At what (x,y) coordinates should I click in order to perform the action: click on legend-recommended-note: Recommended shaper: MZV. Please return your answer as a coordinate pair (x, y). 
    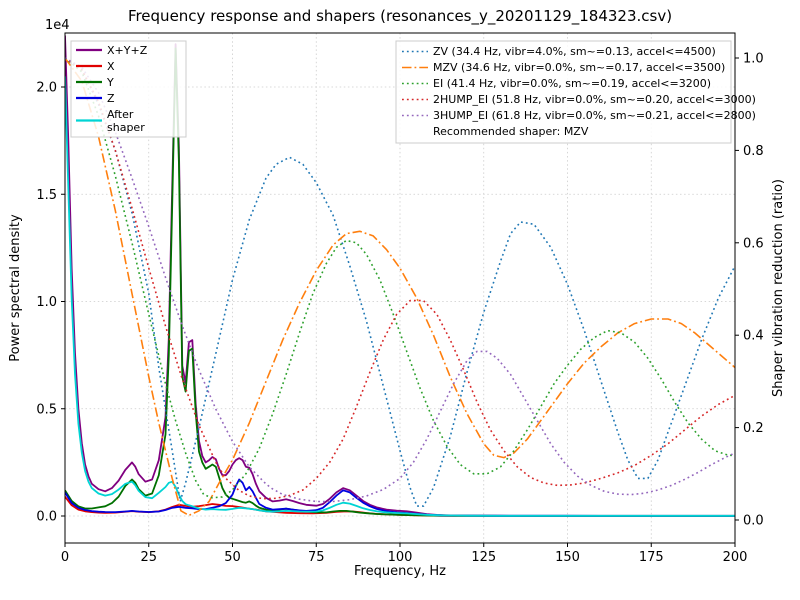
    Looking at the image, I should click on (511, 131).